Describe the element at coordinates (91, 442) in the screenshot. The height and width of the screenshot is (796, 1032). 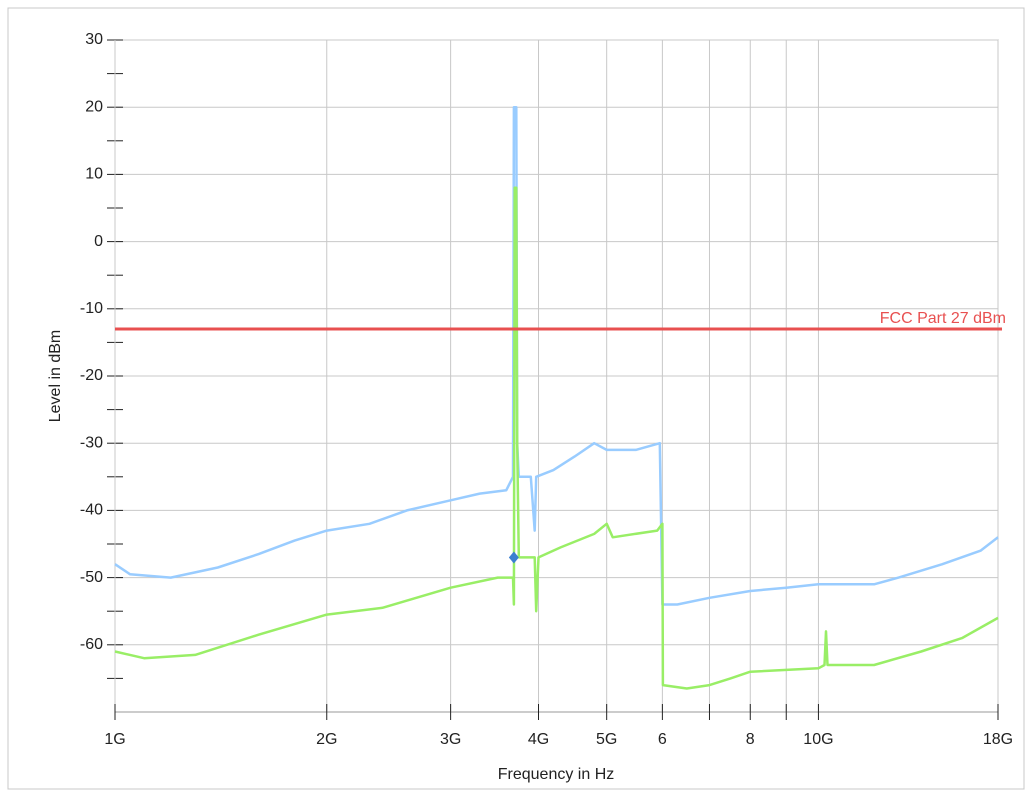
I see `y-tick-label: -30` at that location.